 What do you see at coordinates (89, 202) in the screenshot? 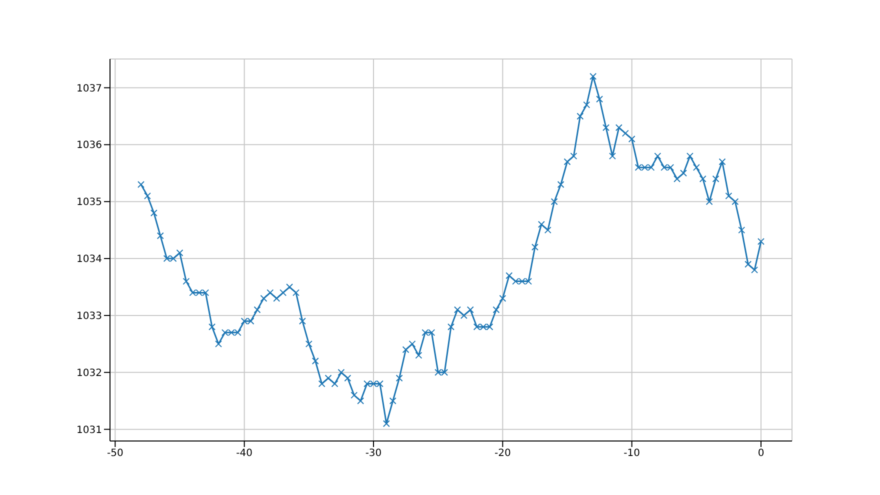
I see `y-tick-label: 1035` at bounding box center [89, 202].